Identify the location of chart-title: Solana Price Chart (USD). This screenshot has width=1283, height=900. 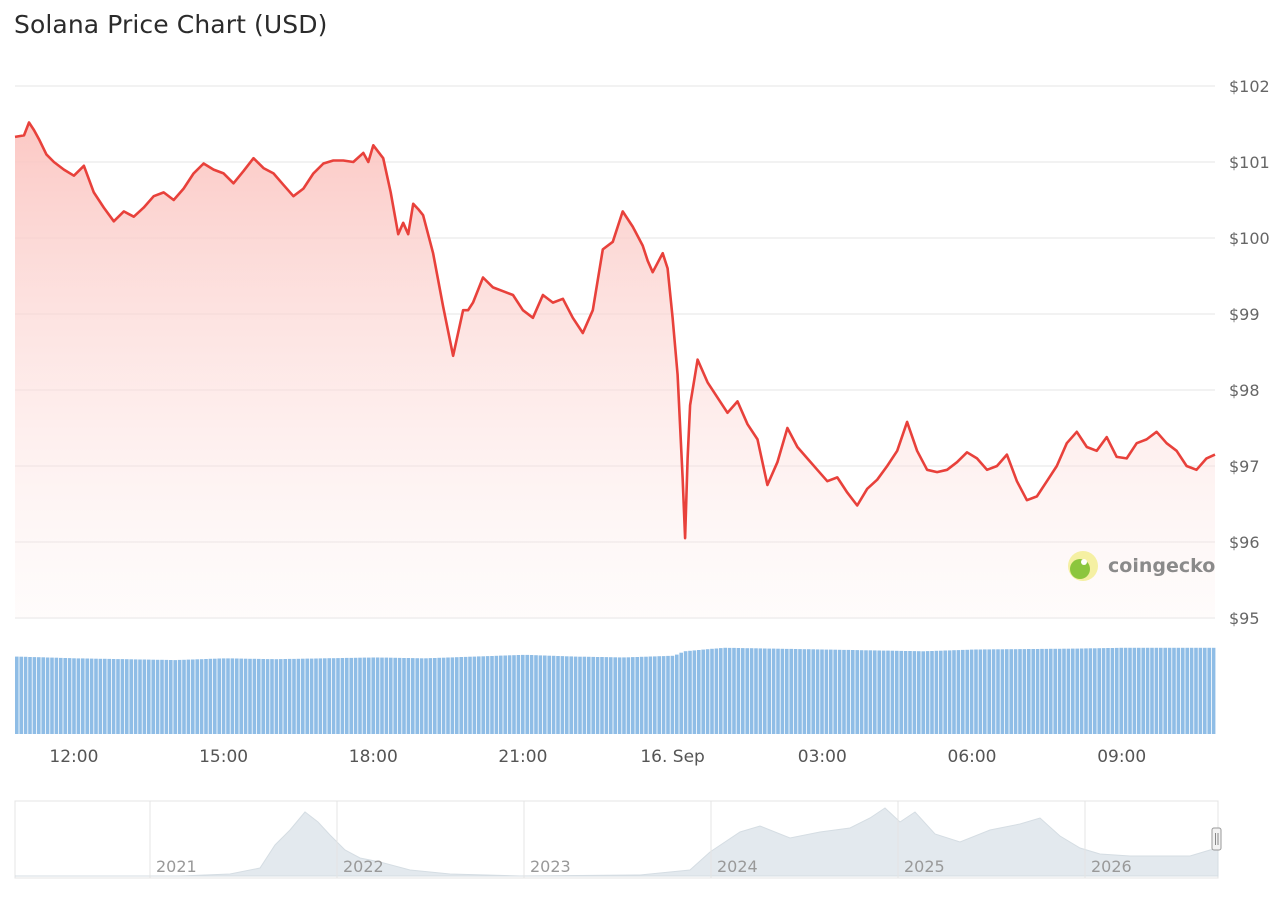
(171, 24).